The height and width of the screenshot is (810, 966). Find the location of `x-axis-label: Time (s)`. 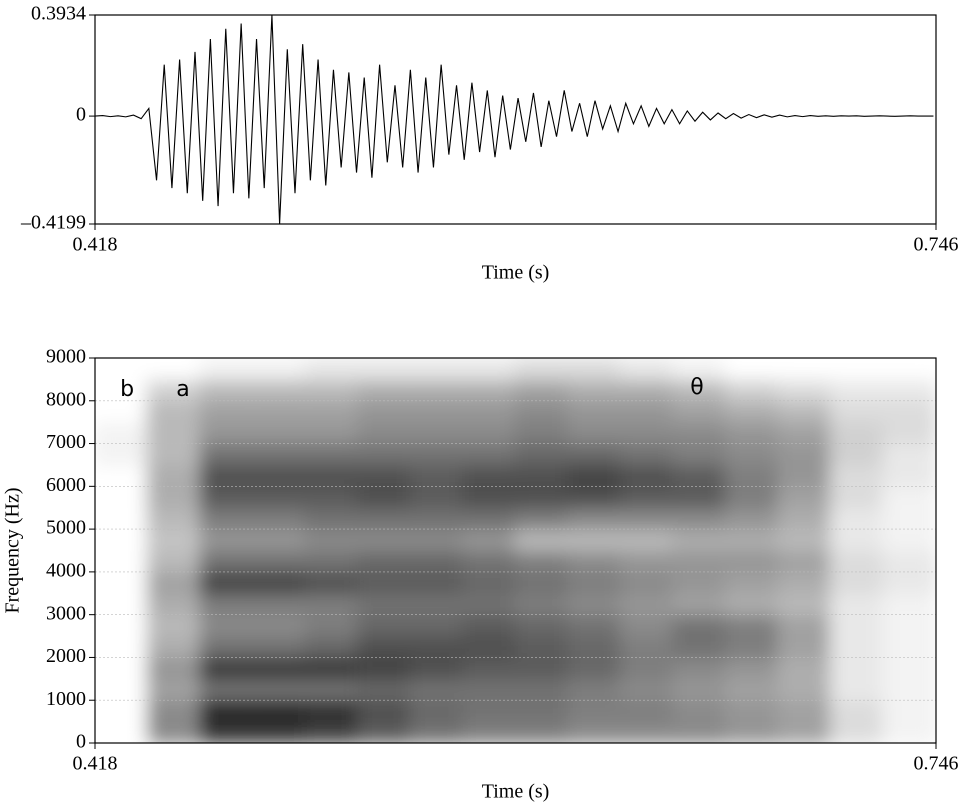

x-axis-label: Time (s) is located at coordinates (516, 273).